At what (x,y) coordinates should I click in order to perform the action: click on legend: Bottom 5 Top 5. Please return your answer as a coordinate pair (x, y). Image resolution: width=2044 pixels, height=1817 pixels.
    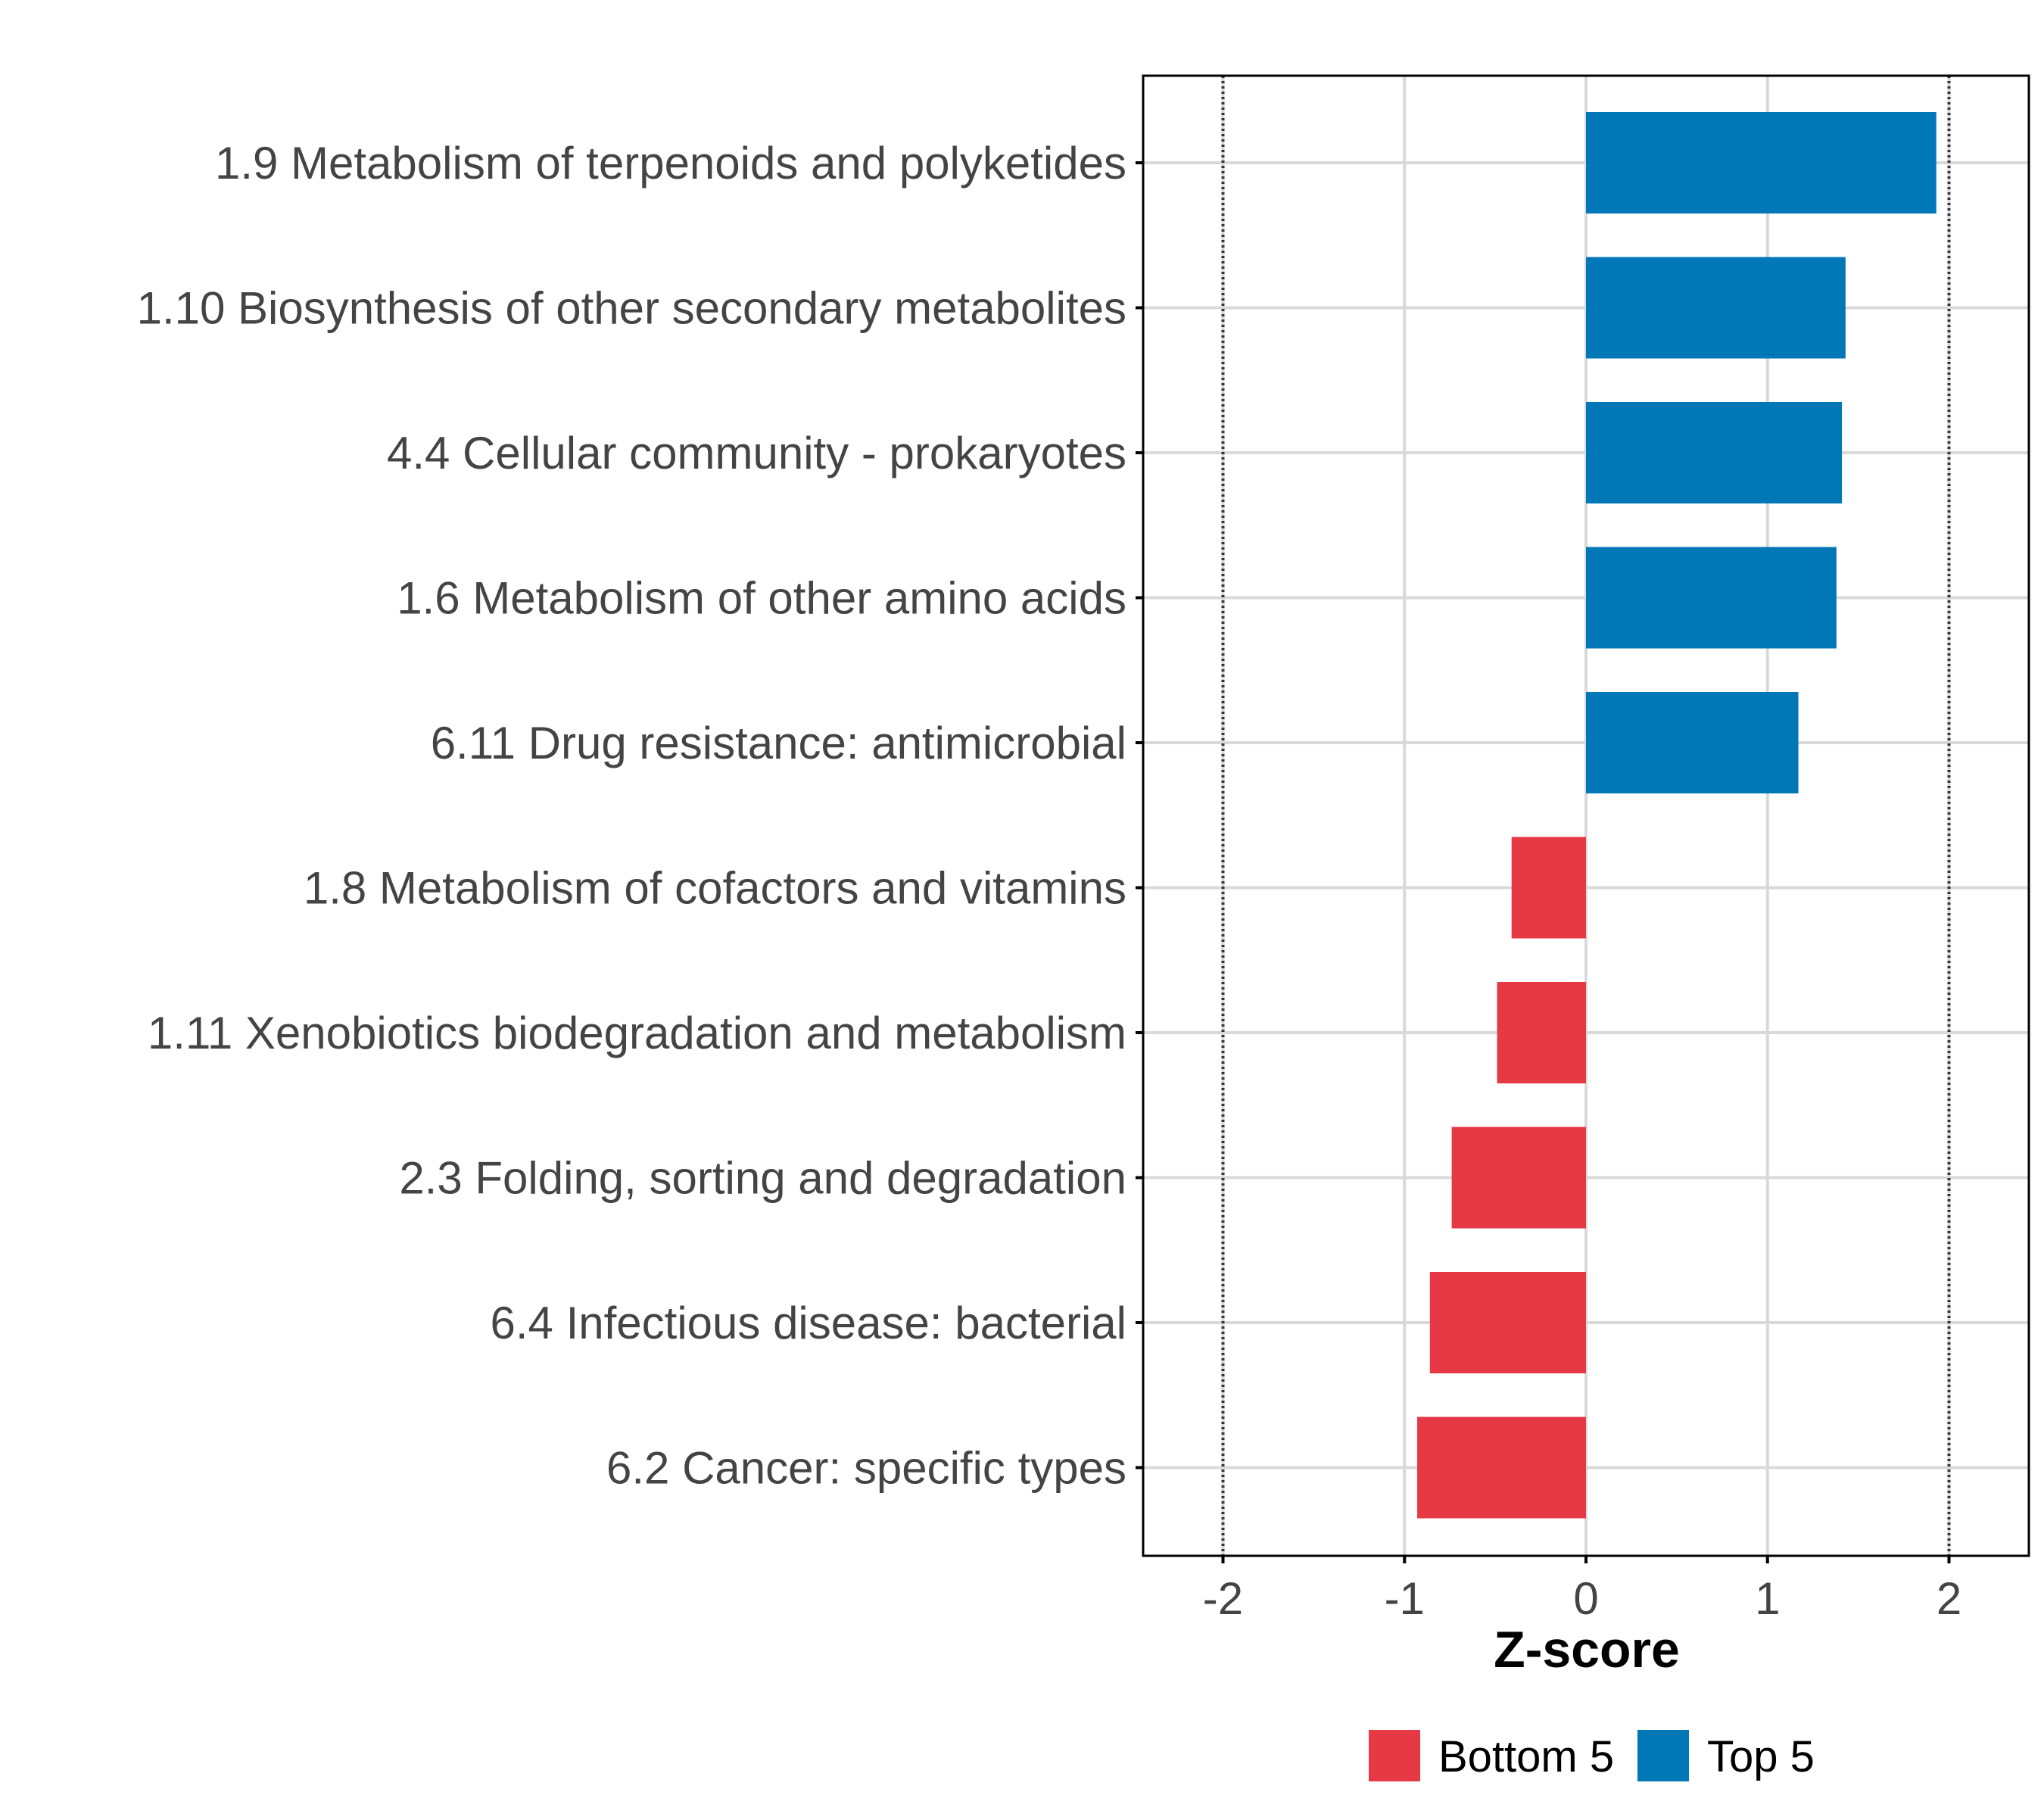
    Looking at the image, I should click on (1592, 1755).